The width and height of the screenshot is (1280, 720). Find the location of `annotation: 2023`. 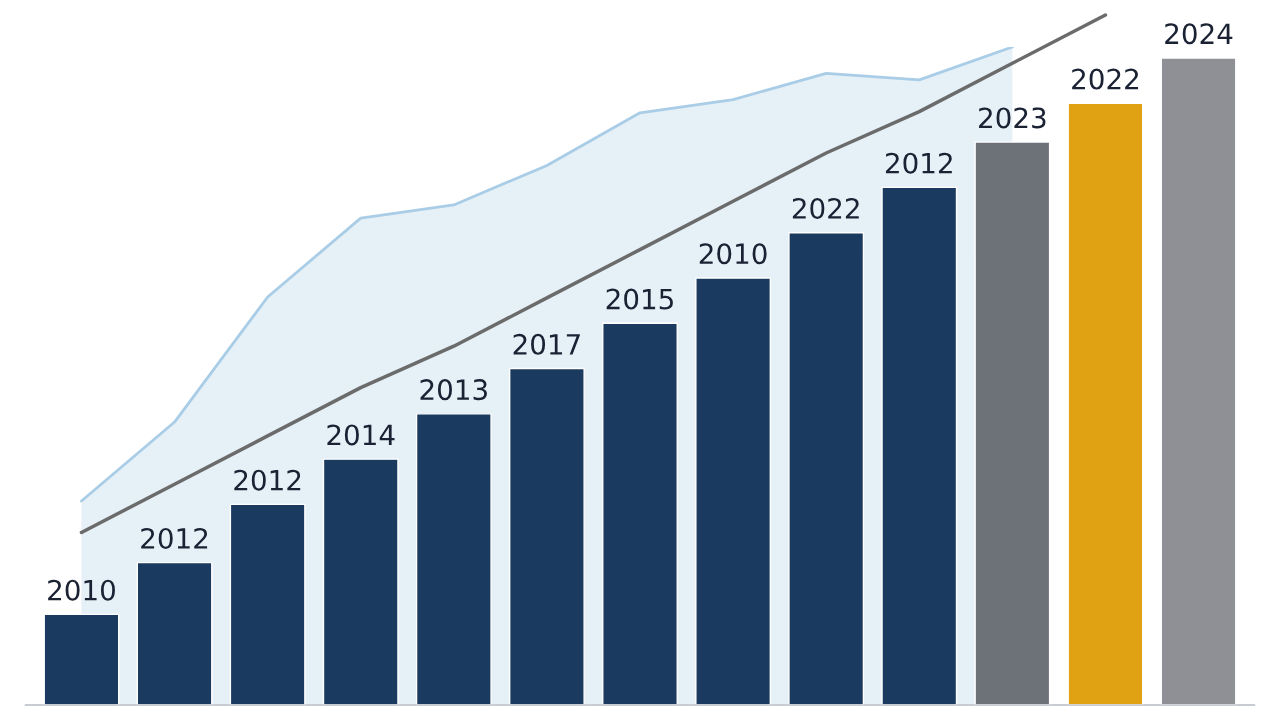

annotation: 2023 is located at coordinates (1012, 118).